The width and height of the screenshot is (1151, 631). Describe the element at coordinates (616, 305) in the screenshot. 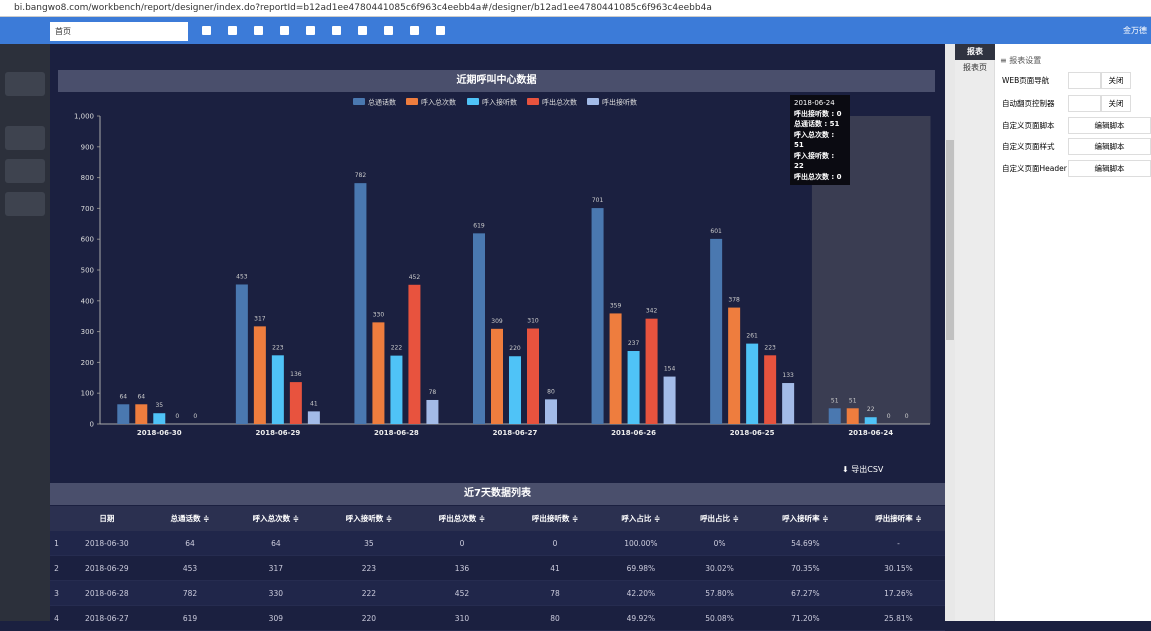

I see `data-label: 359` at that location.